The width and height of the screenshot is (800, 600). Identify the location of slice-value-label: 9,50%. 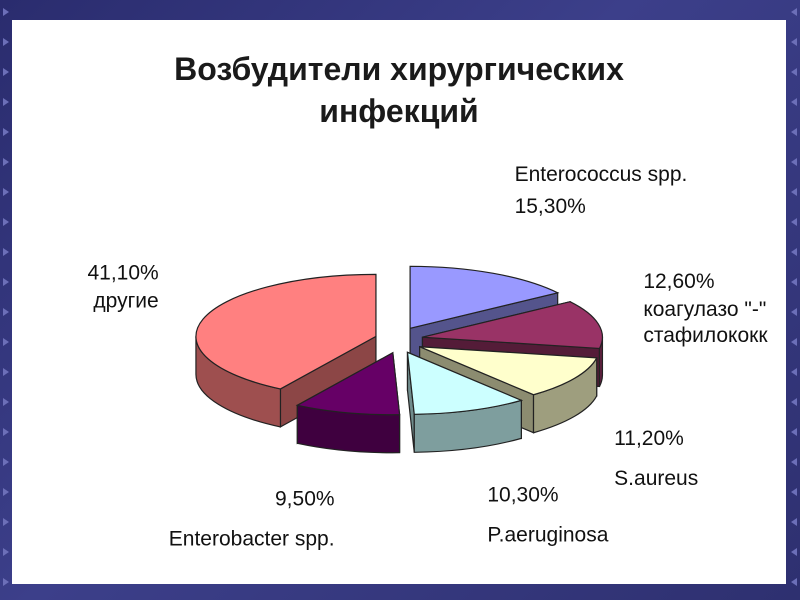
(305, 499).